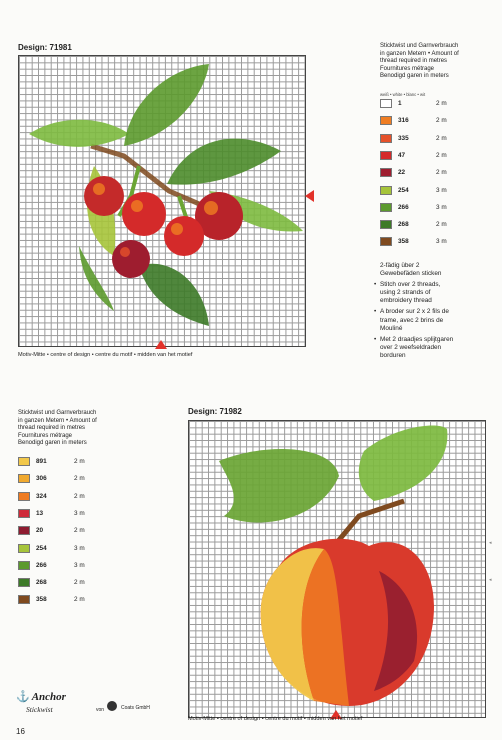 The image size is (502, 740). I want to click on instruction-block: 2-fädig über 2 Gewebefäden sticken, so click(440, 270).